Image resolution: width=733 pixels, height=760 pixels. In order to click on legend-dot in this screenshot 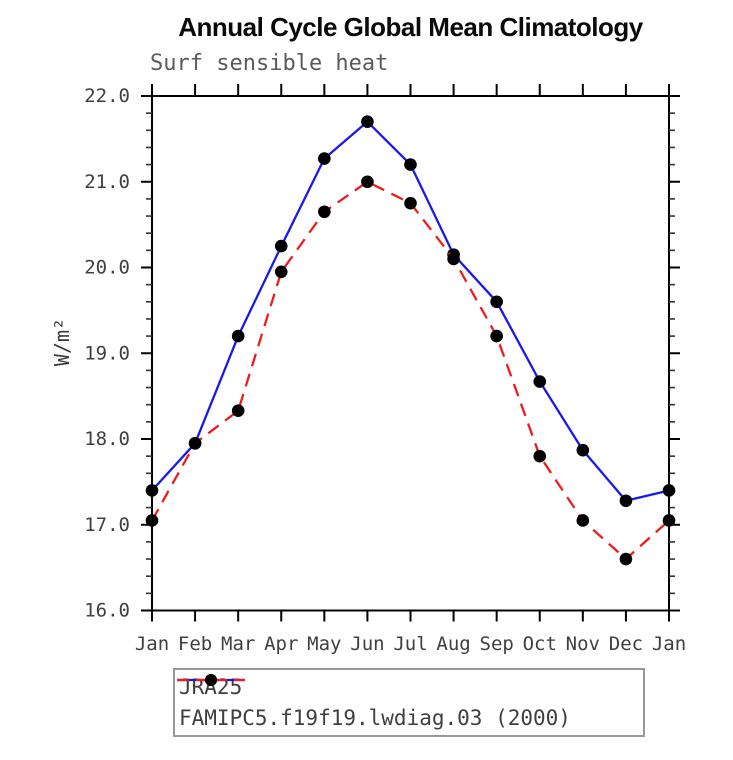, I will do `click(211, 680)`.